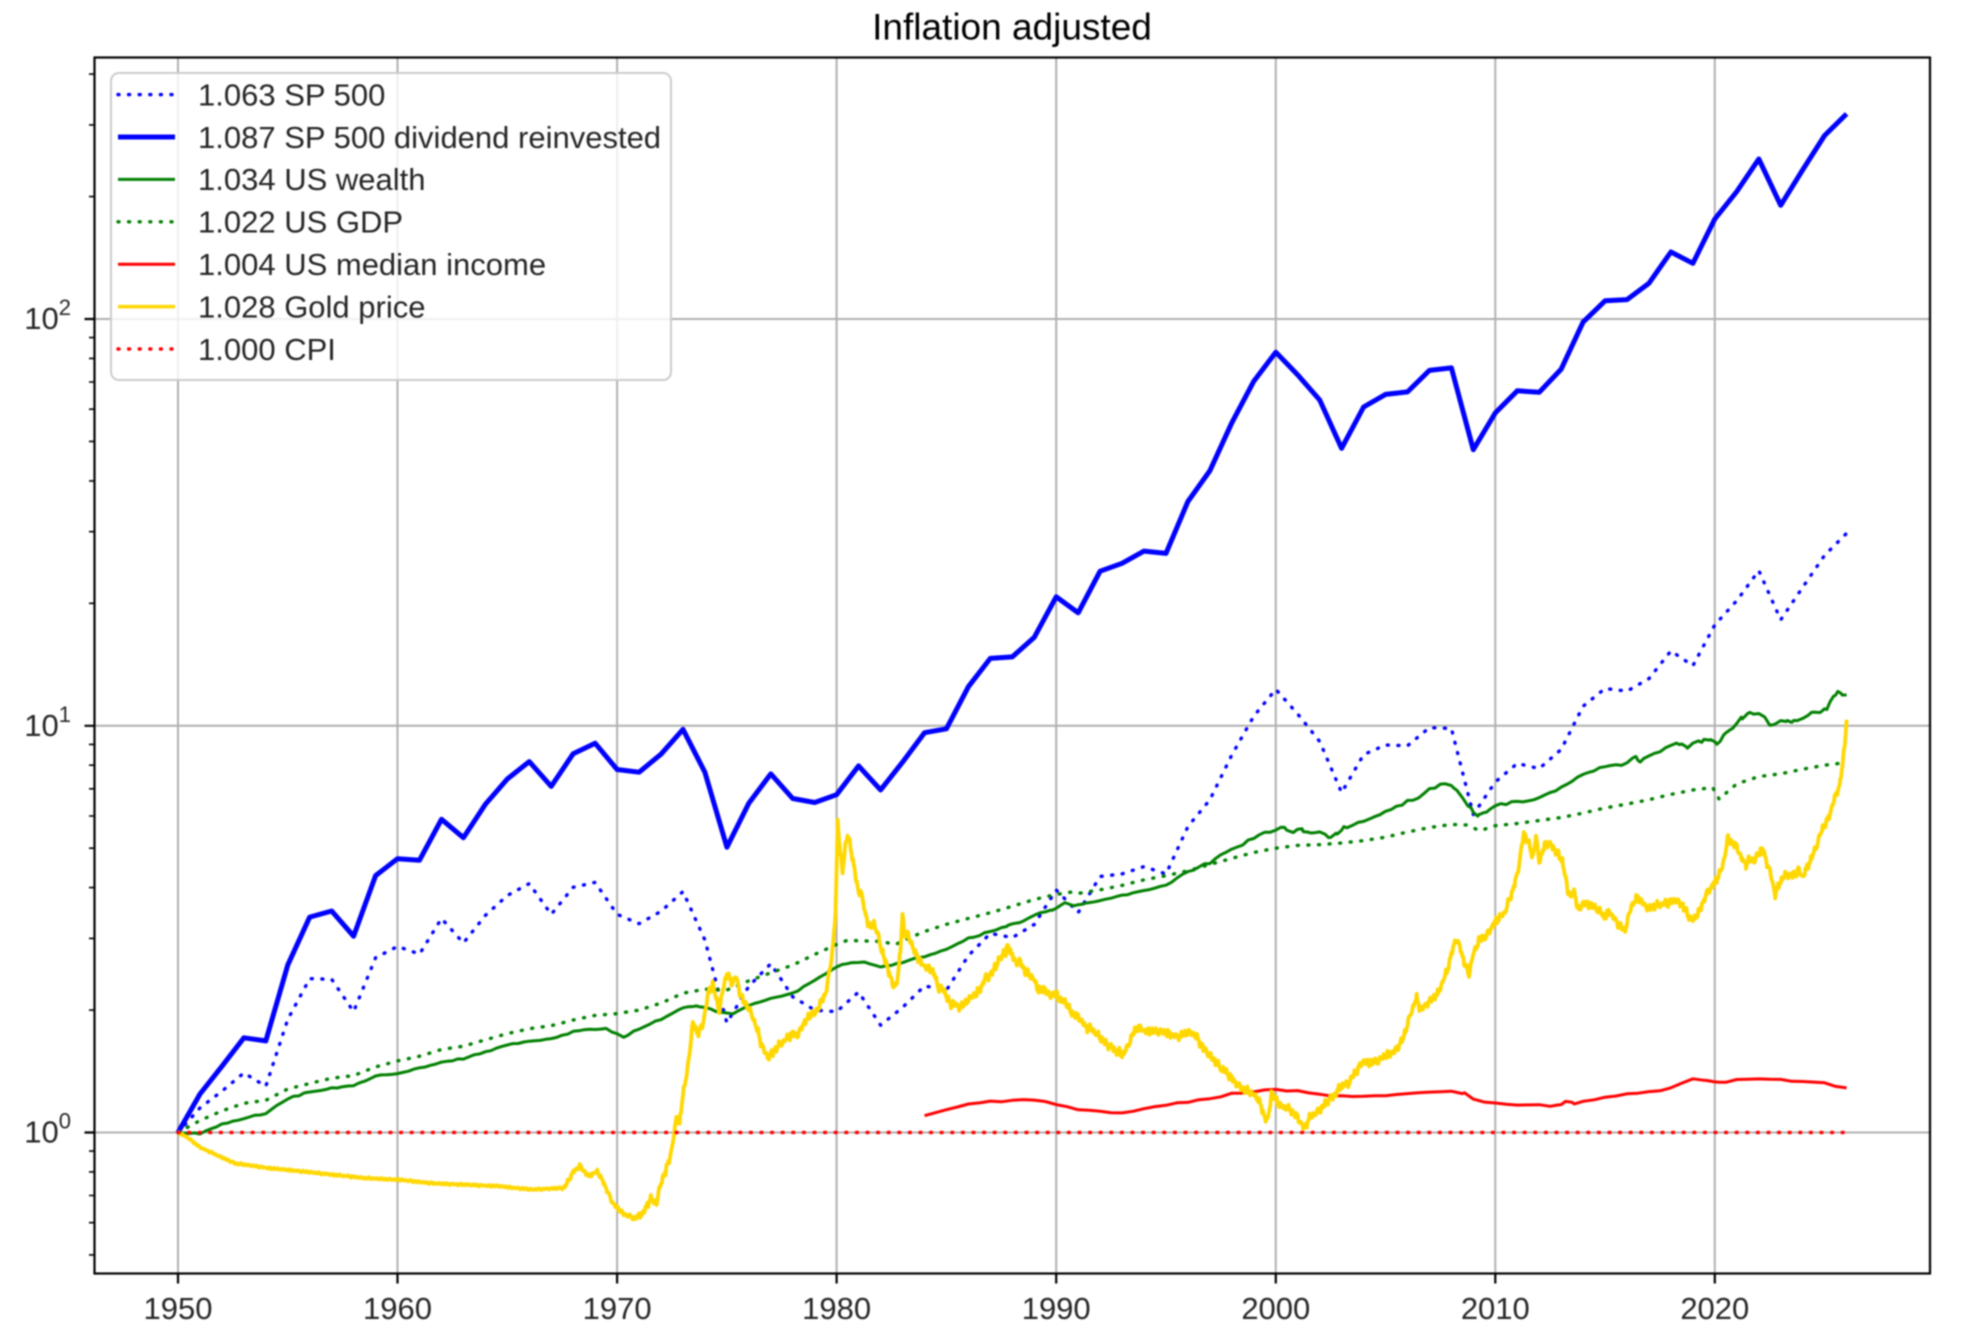  What do you see at coordinates (1275, 1308) in the screenshot?
I see `svg-text: 2000` at bounding box center [1275, 1308].